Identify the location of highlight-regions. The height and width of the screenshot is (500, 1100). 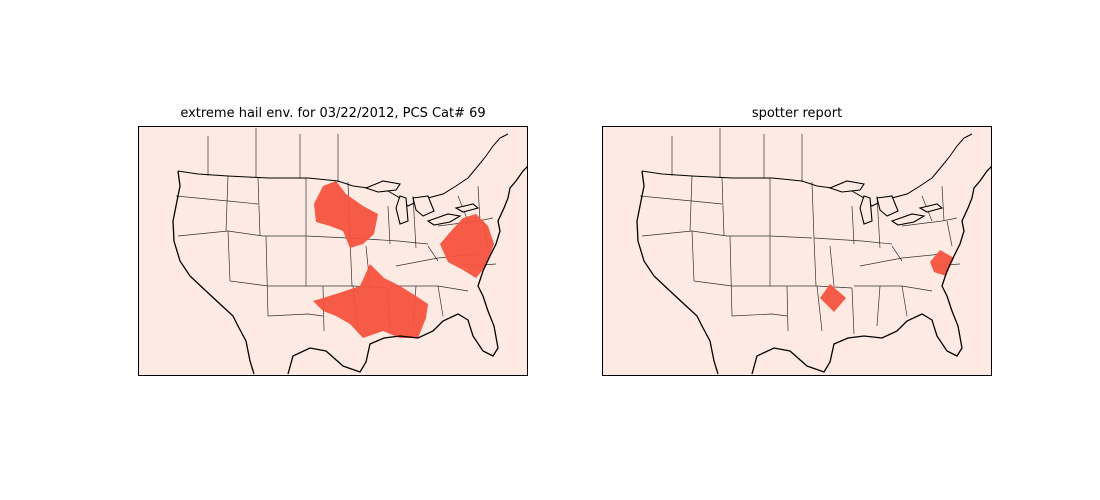
(403, 259).